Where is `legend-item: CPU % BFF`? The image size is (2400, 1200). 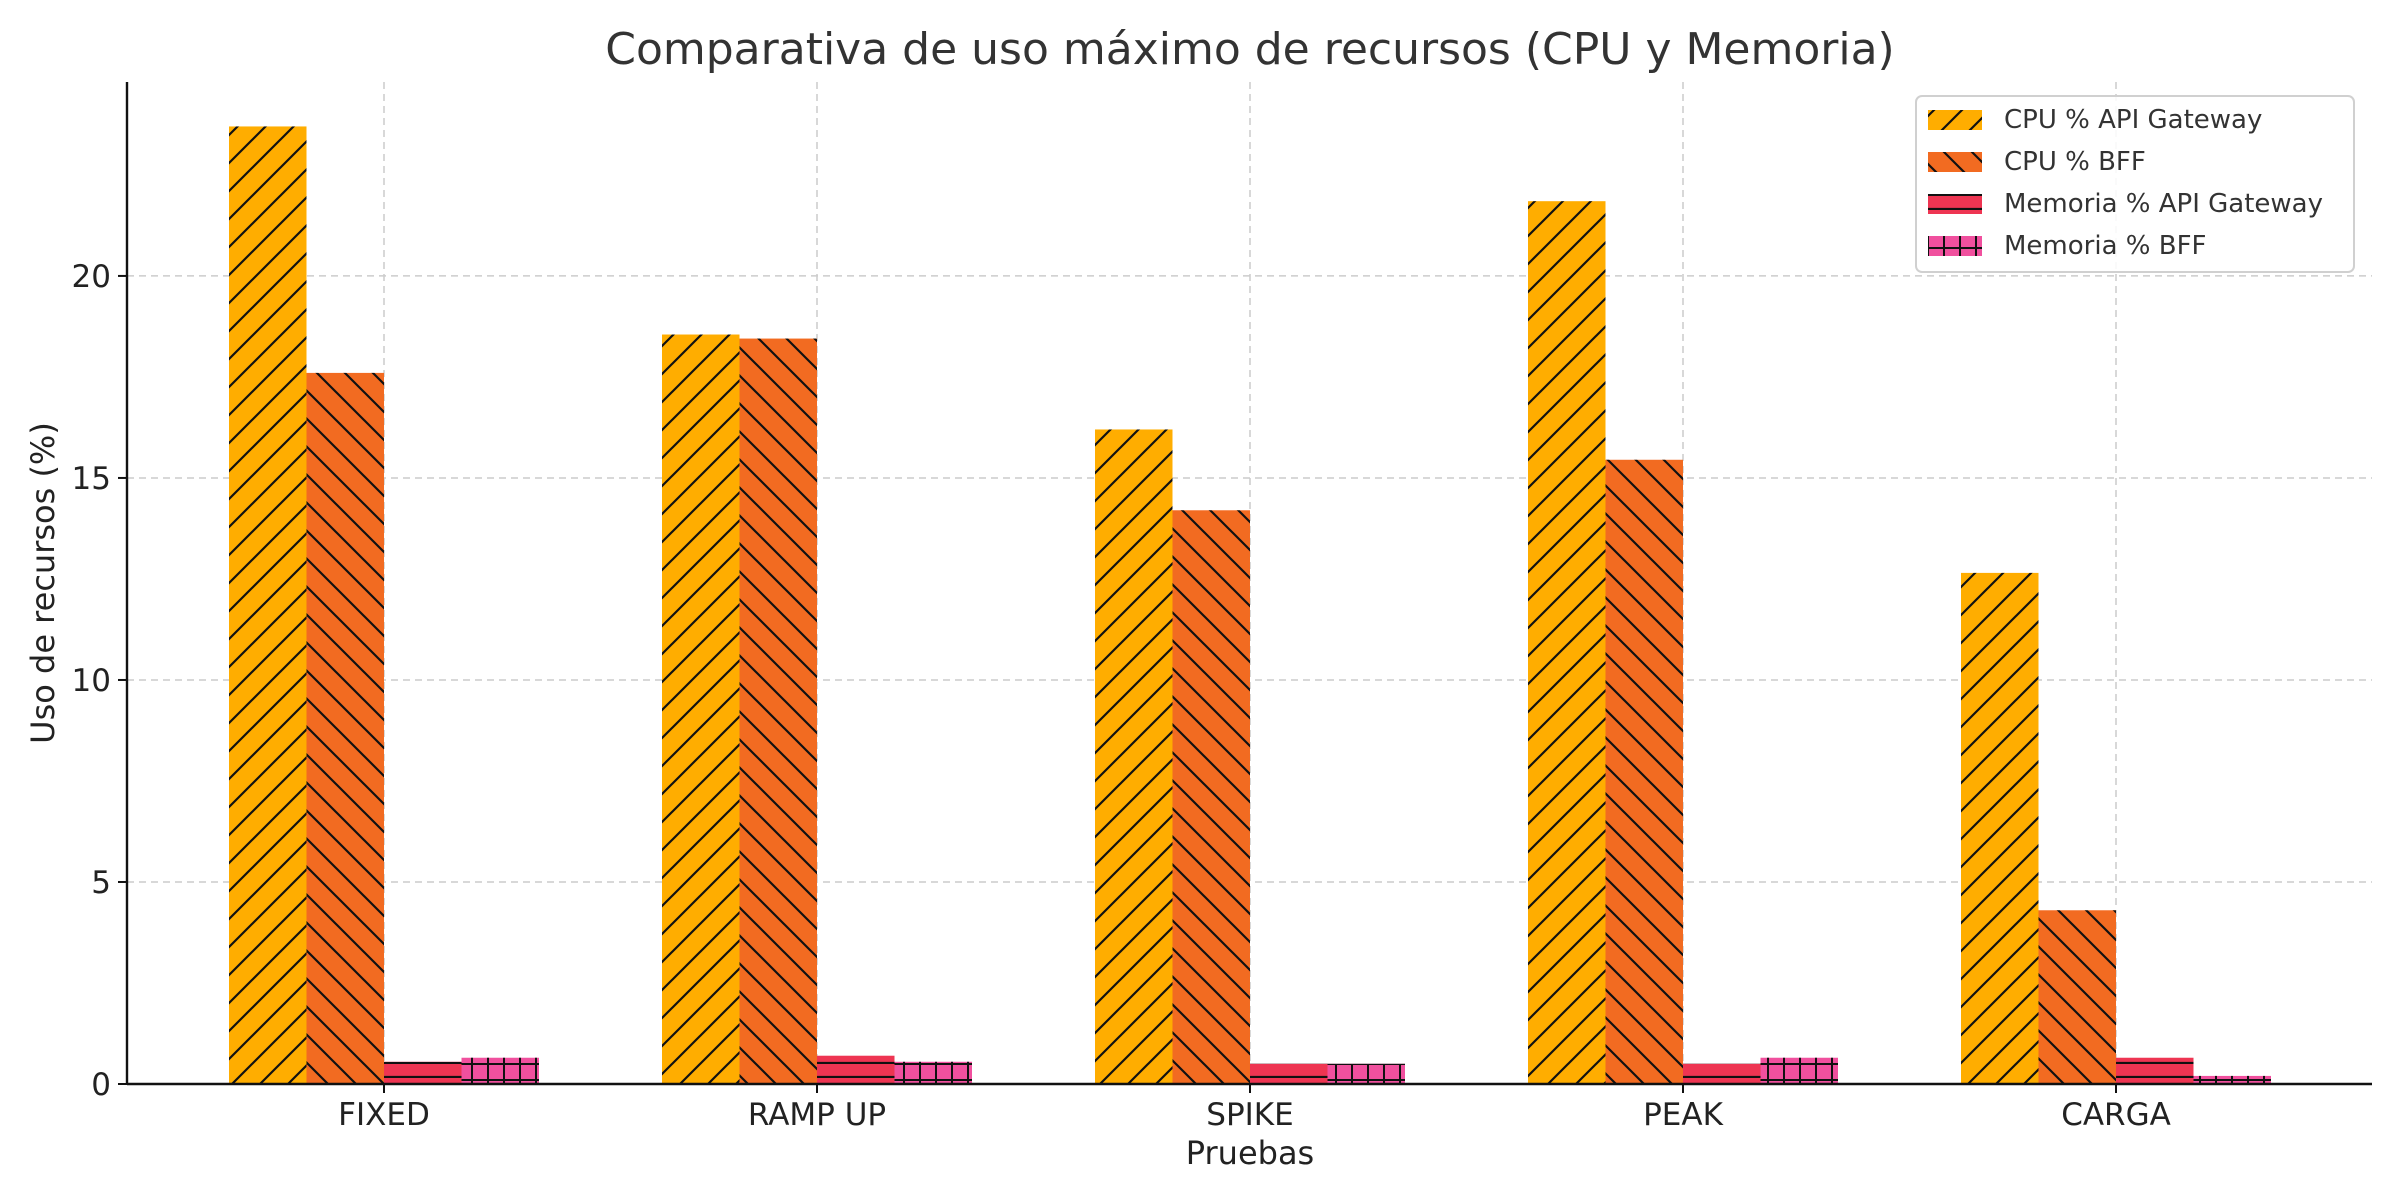 legend-item: CPU % BFF is located at coordinates (2037, 162).